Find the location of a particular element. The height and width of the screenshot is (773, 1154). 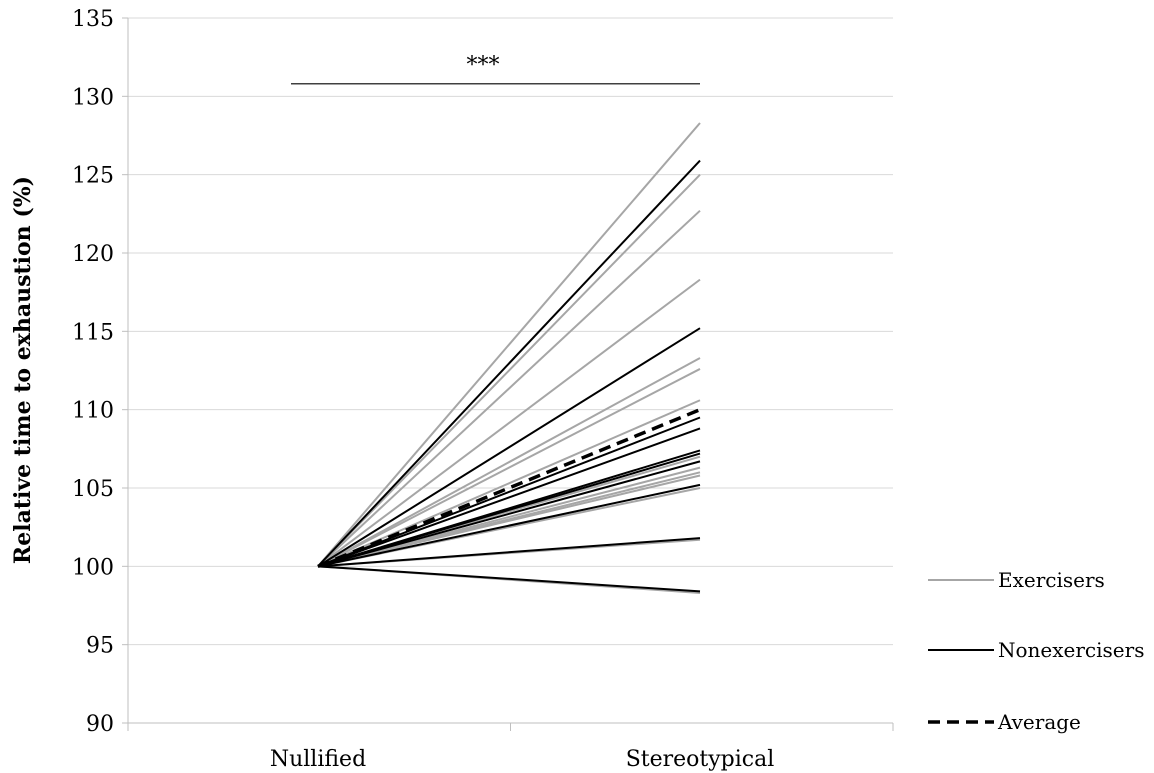

y-tick-label: 100 is located at coordinates (93, 567).